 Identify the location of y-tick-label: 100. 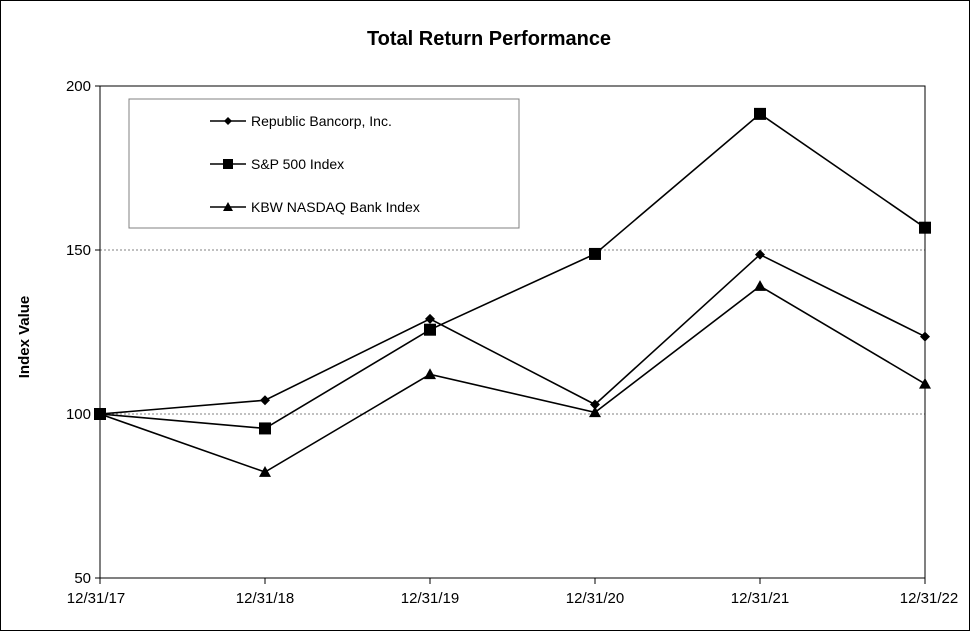
(78, 414).